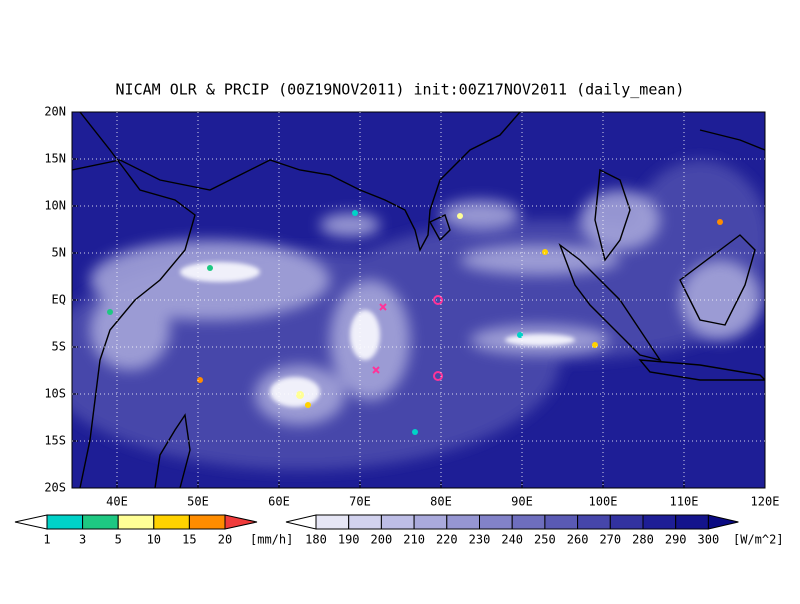  What do you see at coordinates (46, 540) in the screenshot?
I see `colorbar-label: 1` at bounding box center [46, 540].